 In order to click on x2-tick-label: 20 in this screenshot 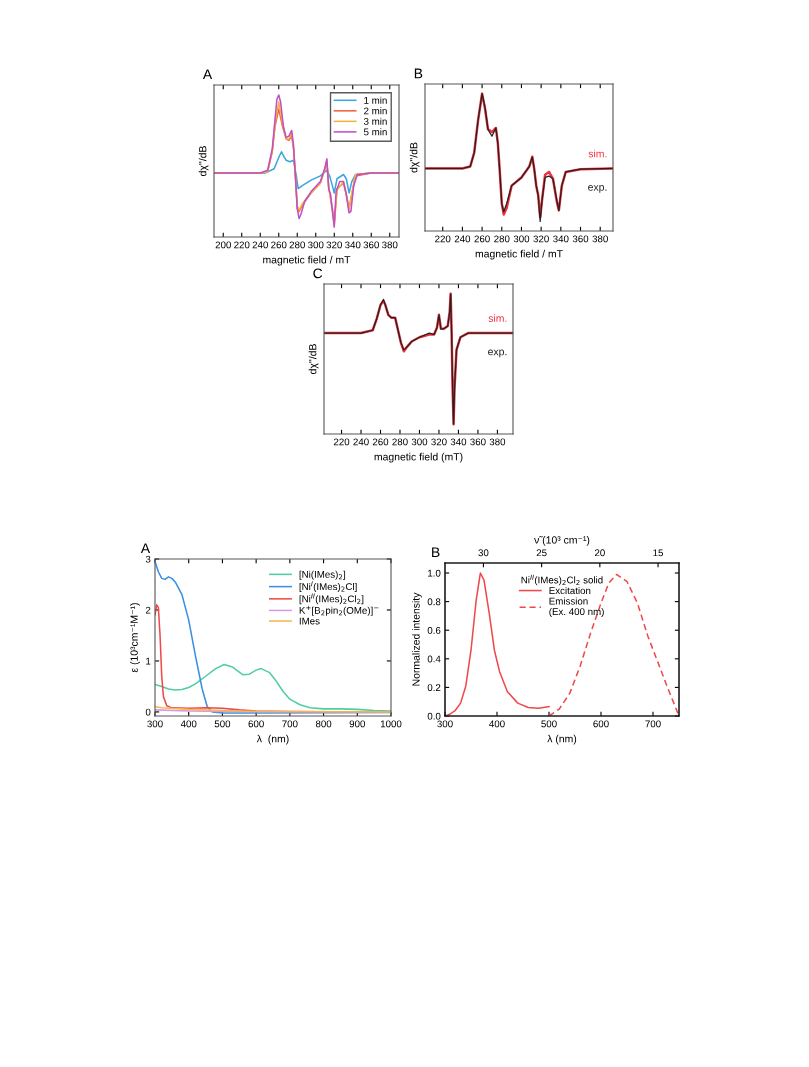, I will do `click(599, 553)`.